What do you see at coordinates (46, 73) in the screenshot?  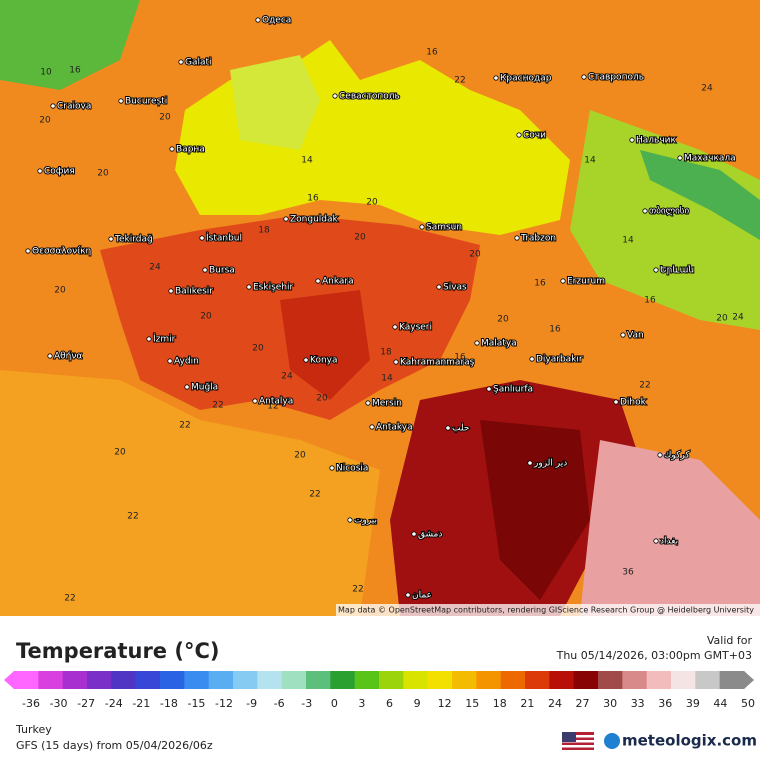 I see `contour-label: 10` at bounding box center [46, 73].